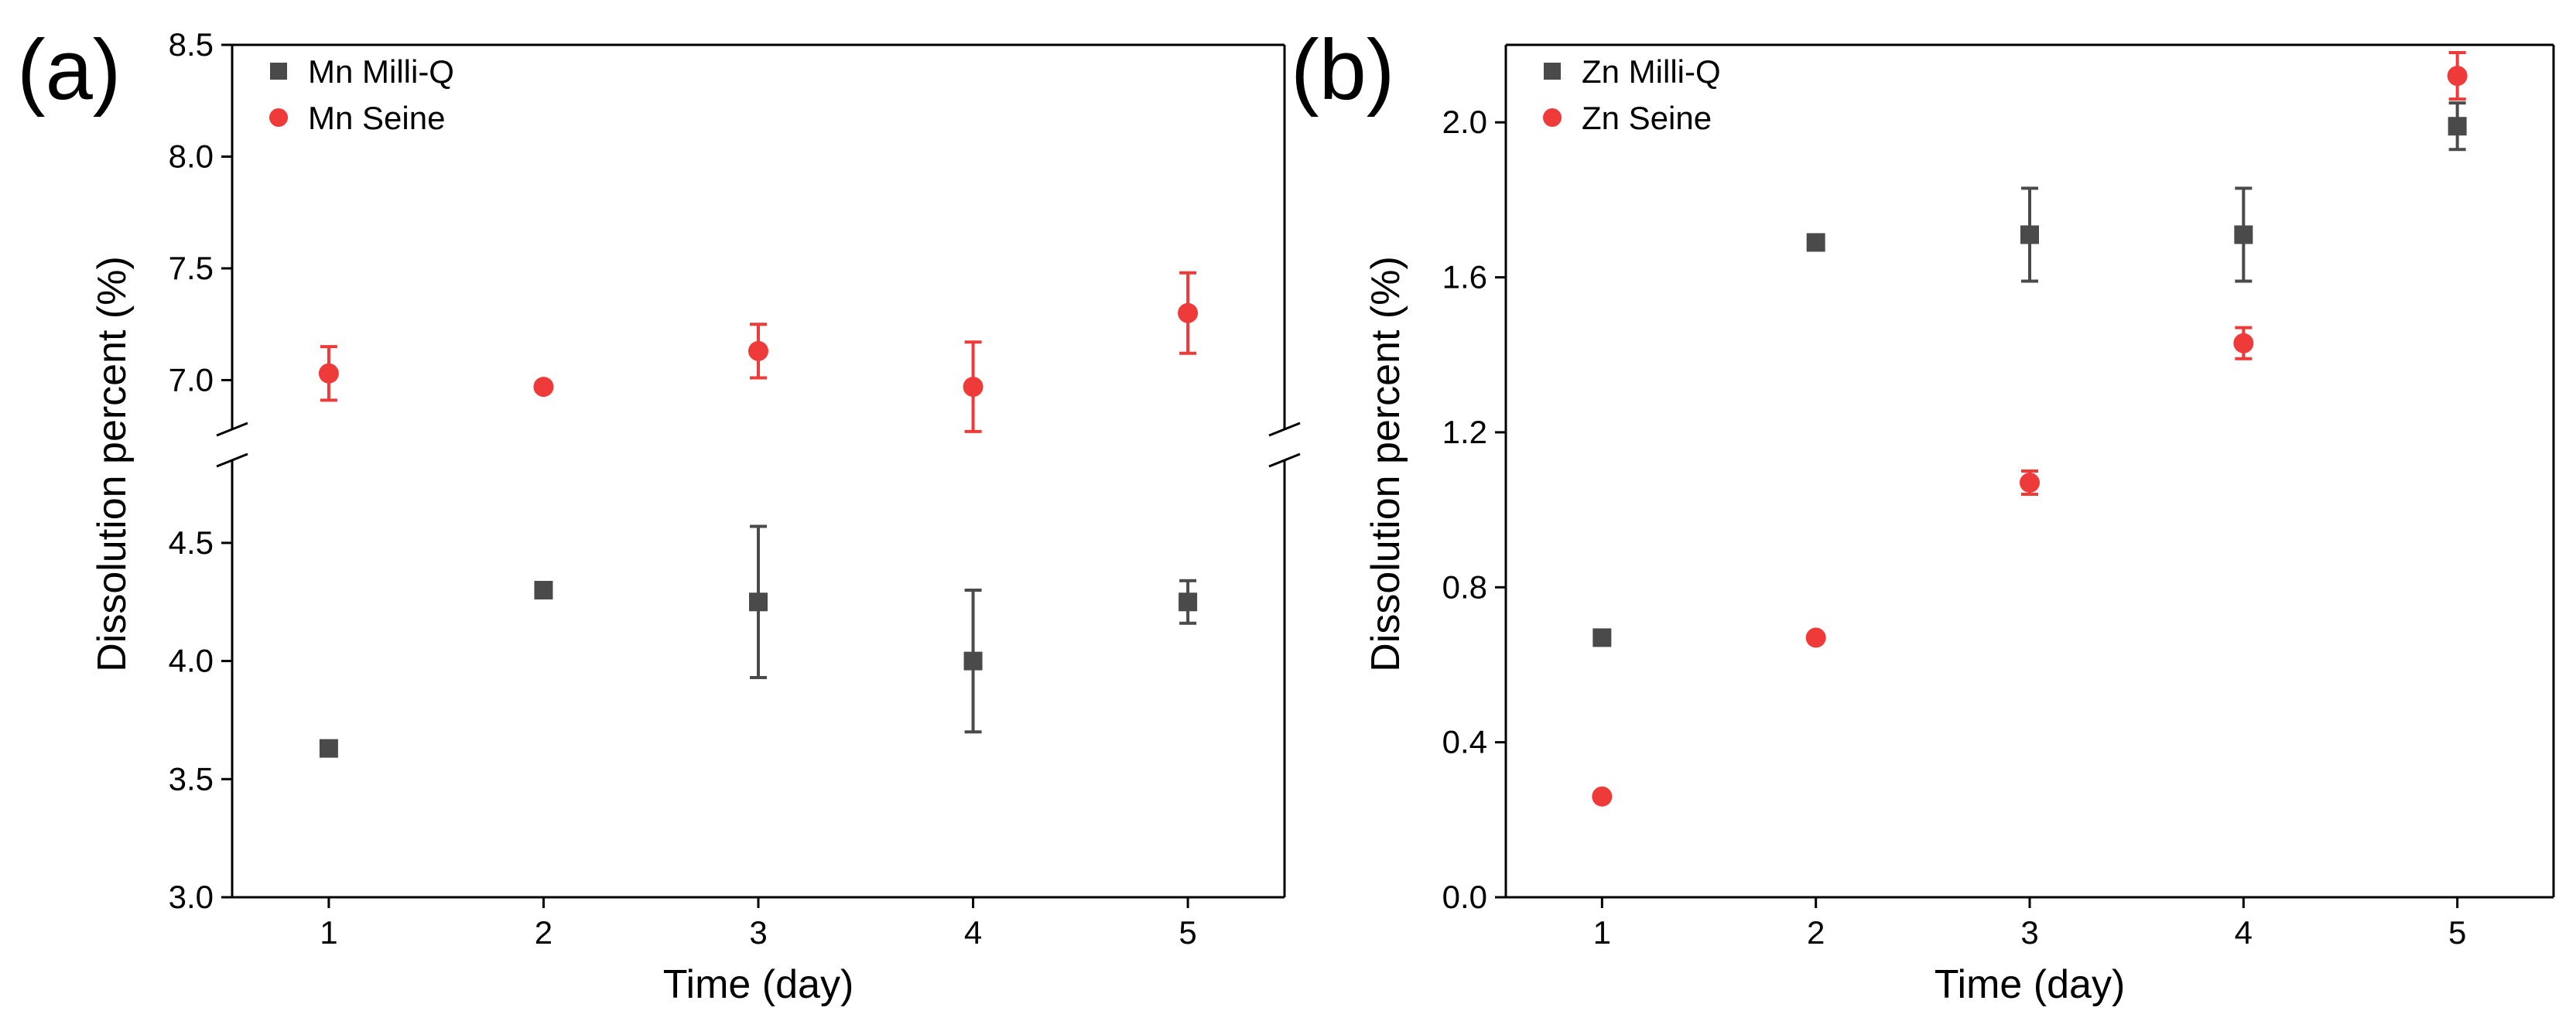 The height and width of the screenshot is (1021, 2576). I want to click on y-tick-label: 0.0, so click(1464, 897).